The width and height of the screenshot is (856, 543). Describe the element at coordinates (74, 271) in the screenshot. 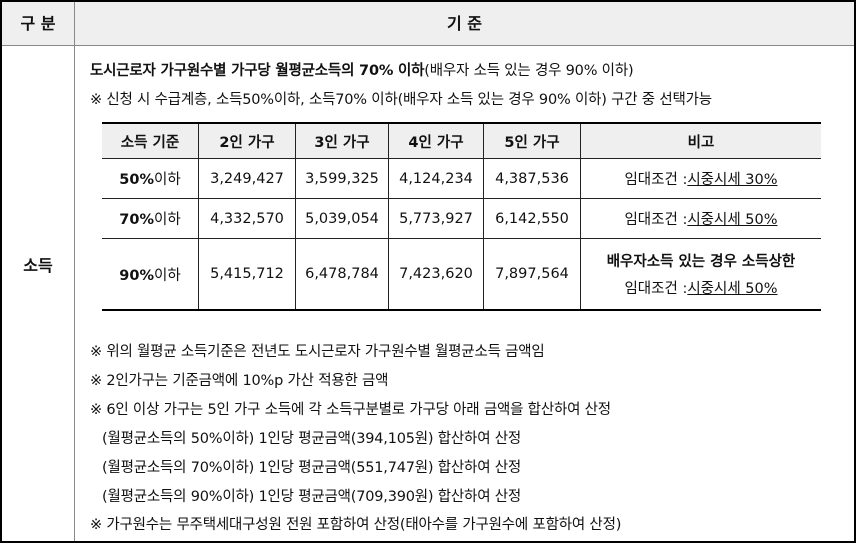

I see `column-divider` at that location.